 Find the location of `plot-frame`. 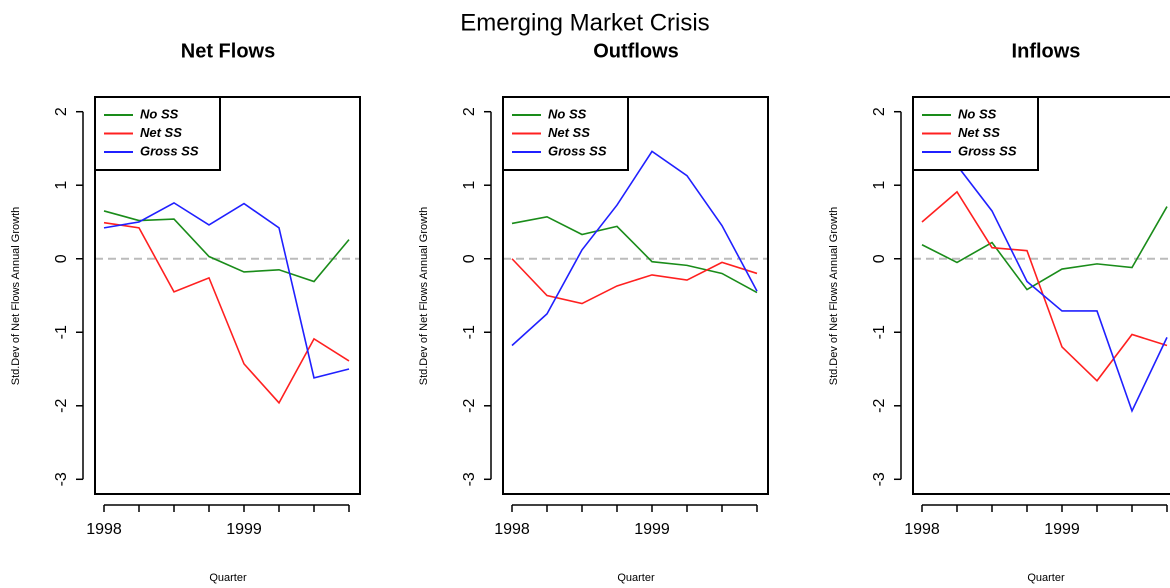

plot-frame is located at coordinates (1041, 295).